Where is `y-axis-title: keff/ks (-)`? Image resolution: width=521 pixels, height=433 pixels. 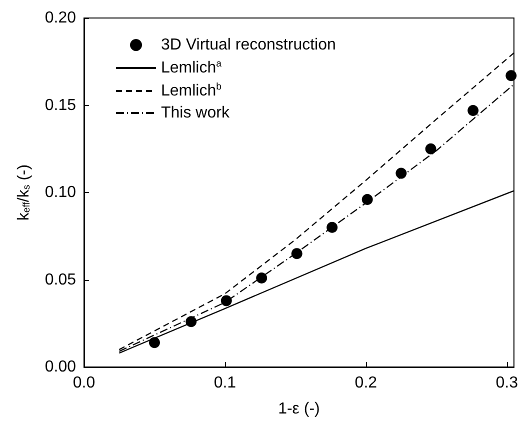
y-axis-title: keff/ks (-) is located at coordinates (23, 192).